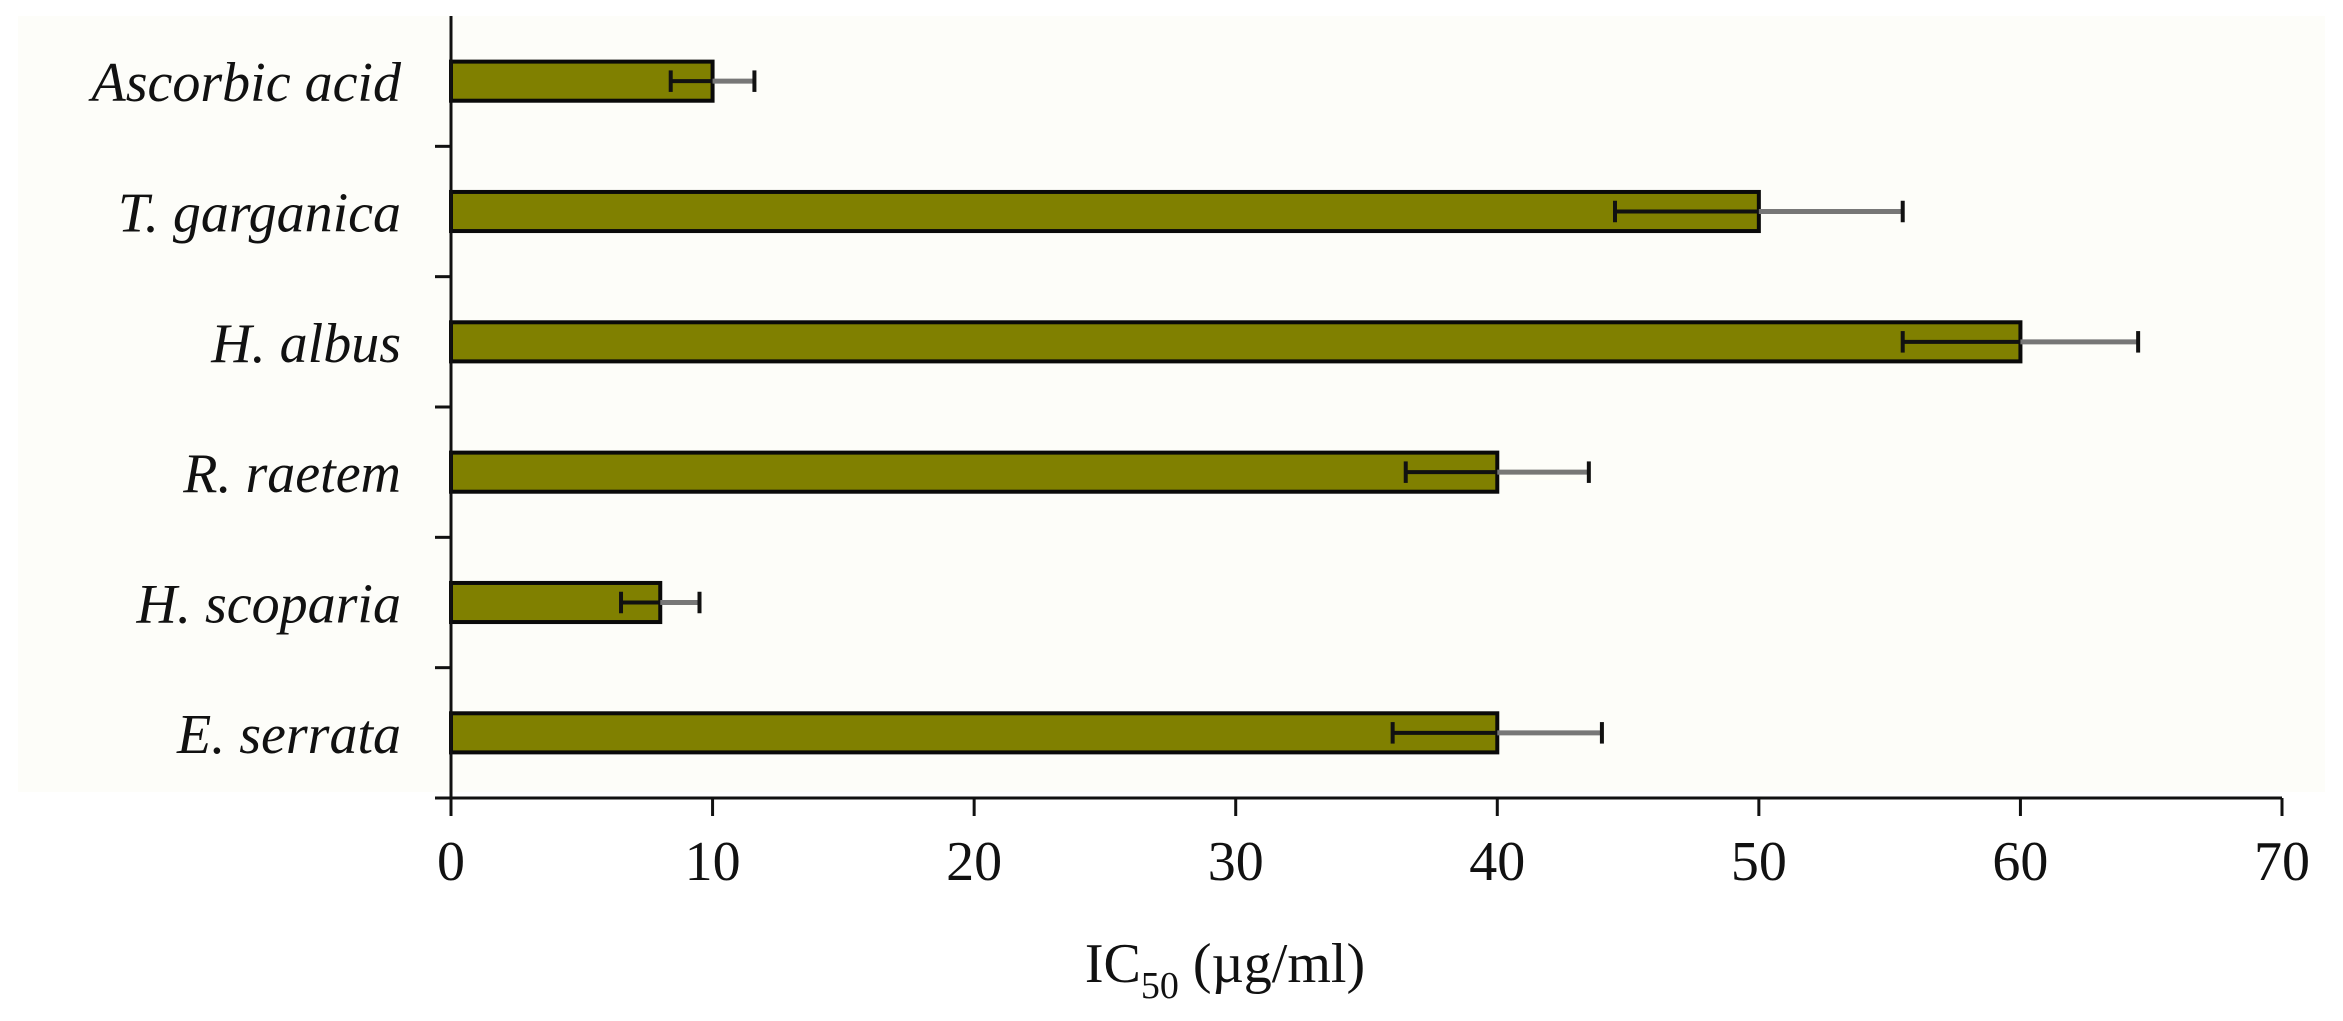  I want to click on category-label-3: R. raetem, so click(291, 474).